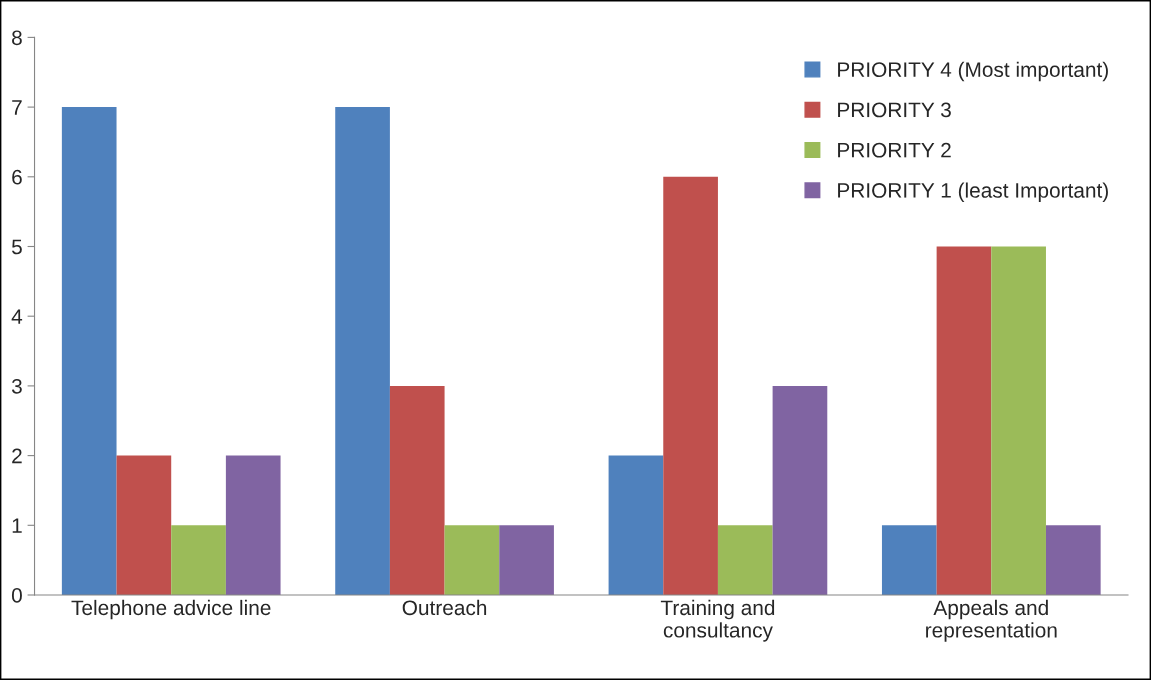 The image size is (1151, 680). I want to click on legend-label: PRIORITY 1 (least Important), so click(973, 192).